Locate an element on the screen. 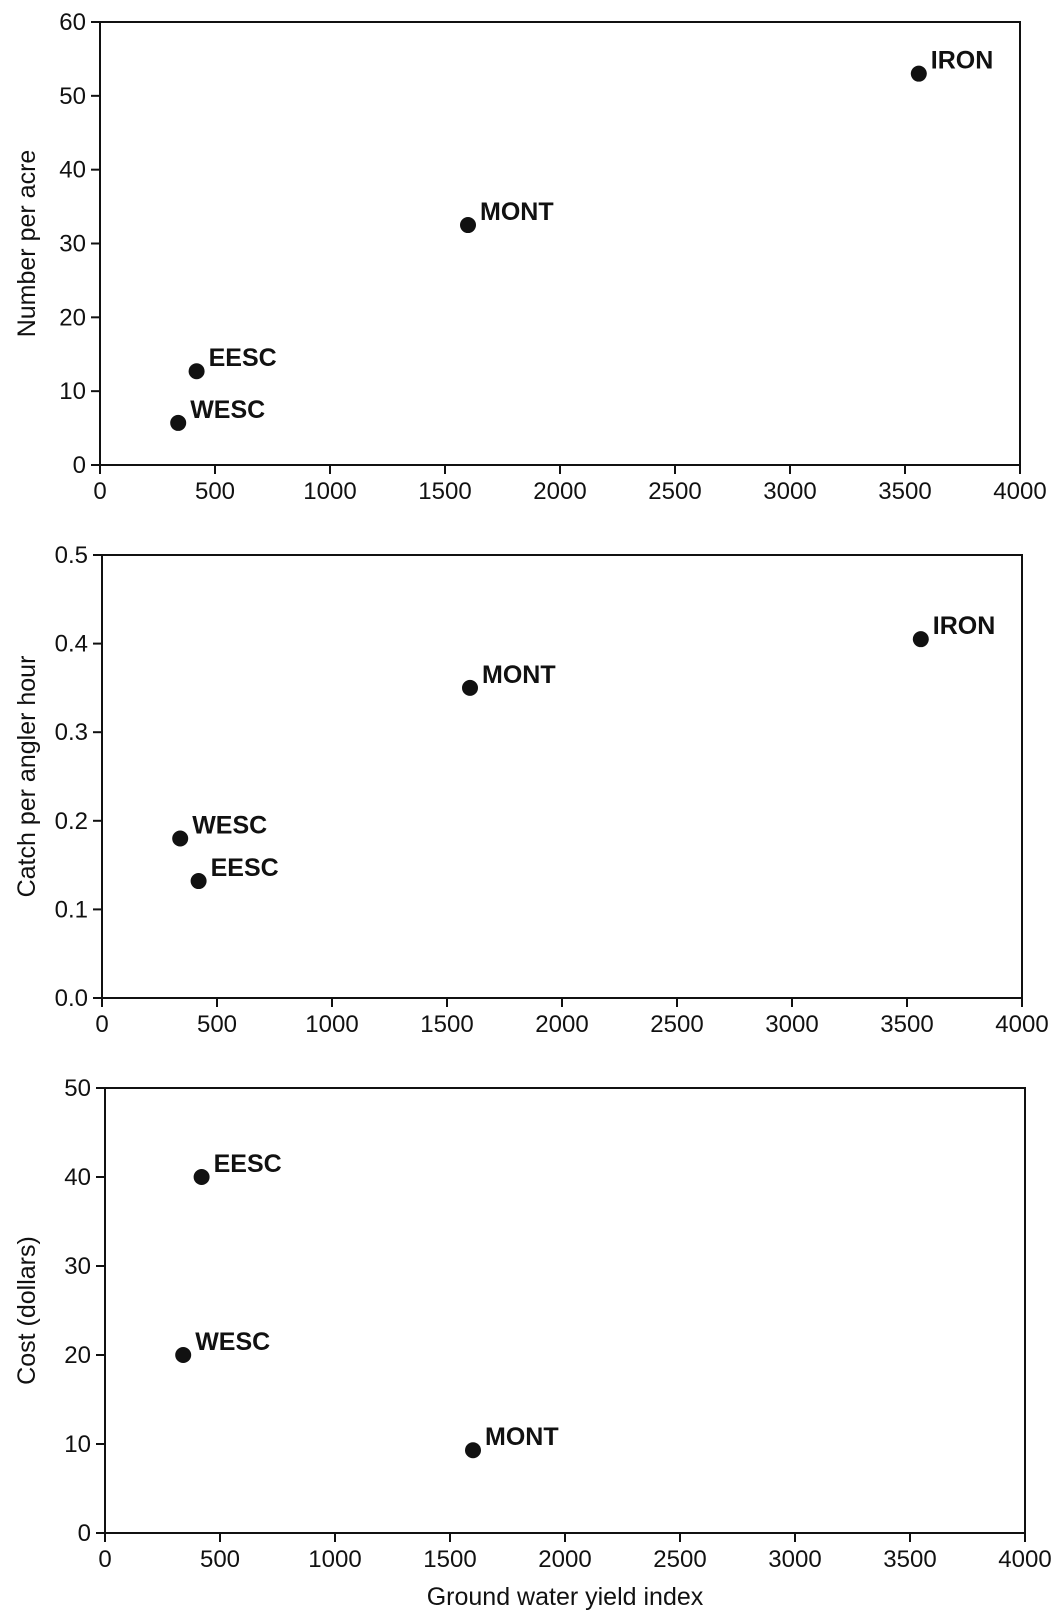 The image size is (1060, 1619). y-tick-label: 0.3 is located at coordinates (71, 732).